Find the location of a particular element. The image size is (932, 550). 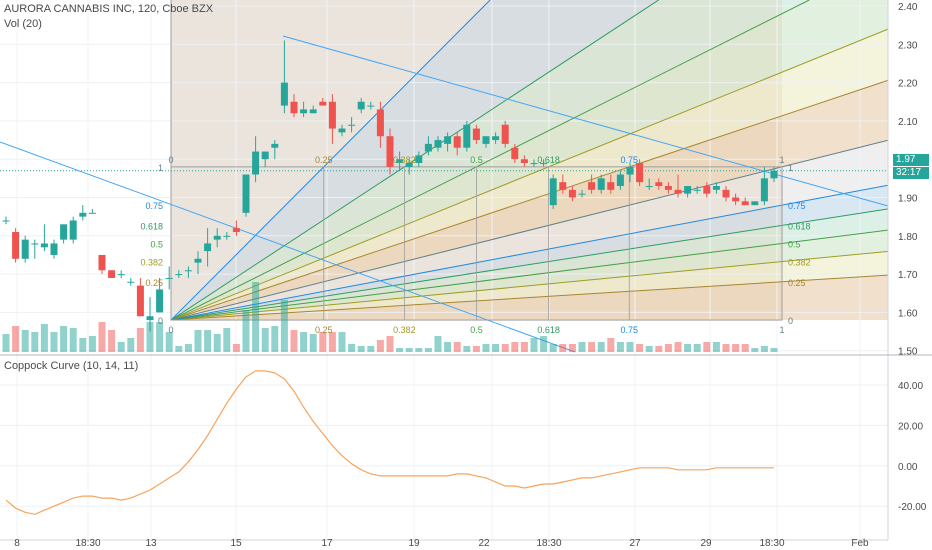

x-tick-label: 19 is located at coordinates (414, 543).